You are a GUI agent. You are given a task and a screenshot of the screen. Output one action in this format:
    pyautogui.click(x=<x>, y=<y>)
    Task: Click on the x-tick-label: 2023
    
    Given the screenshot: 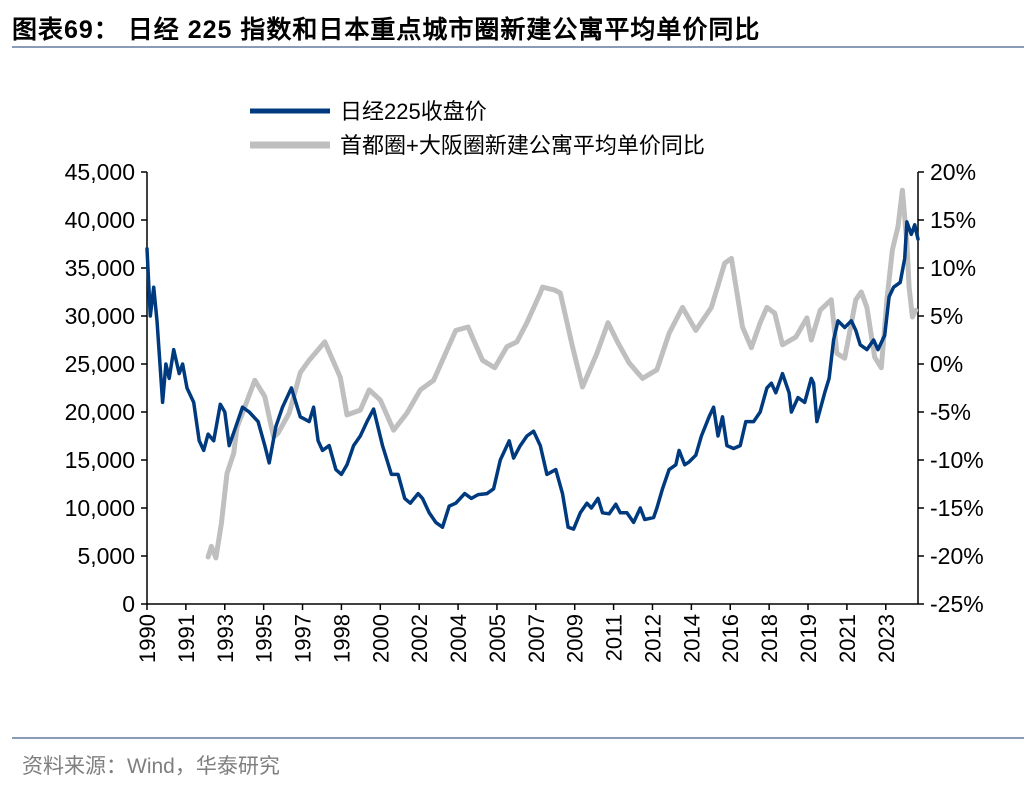 What is the action you would take?
    pyautogui.click(x=886, y=638)
    